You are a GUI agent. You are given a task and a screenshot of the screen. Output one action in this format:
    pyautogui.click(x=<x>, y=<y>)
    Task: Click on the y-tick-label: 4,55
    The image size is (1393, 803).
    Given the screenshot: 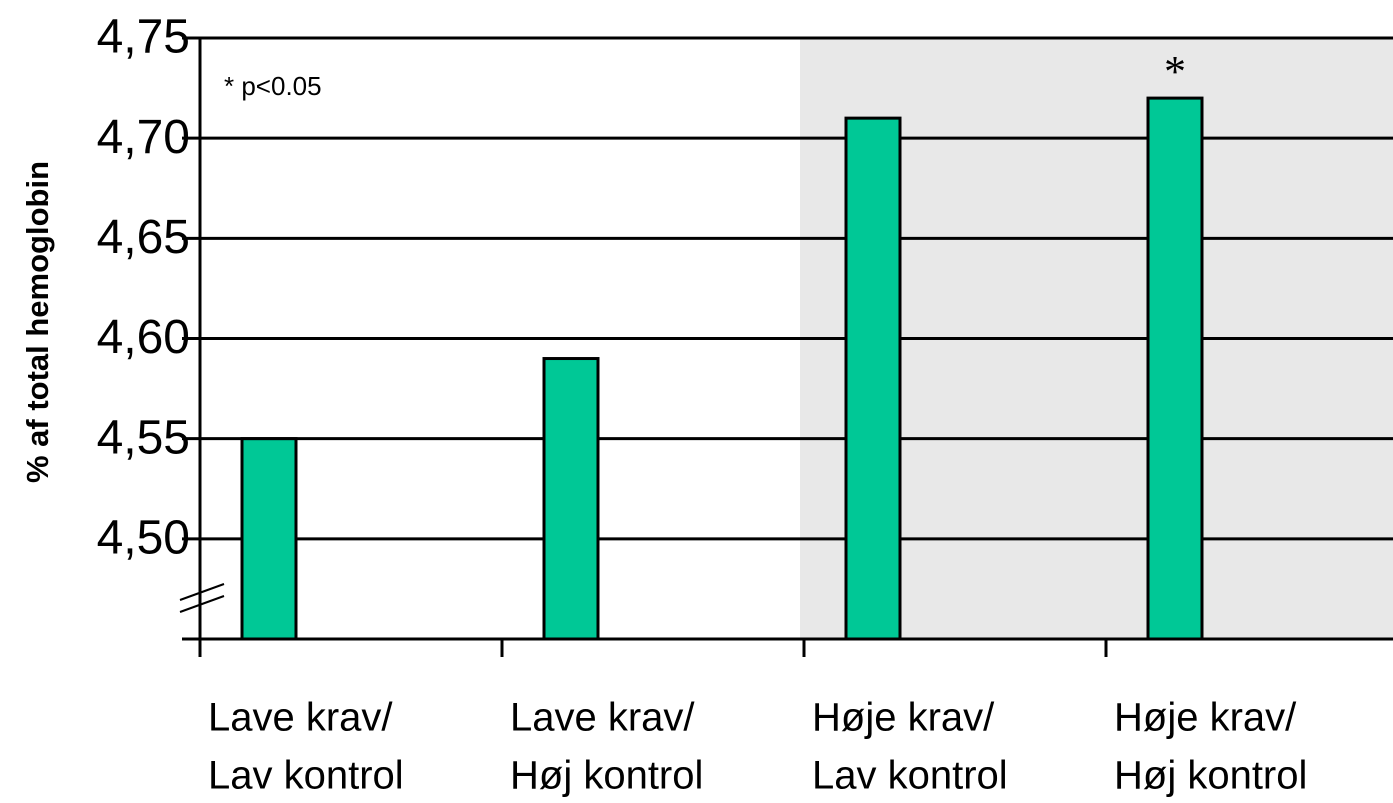 What is the action you would take?
    pyautogui.click(x=143, y=437)
    